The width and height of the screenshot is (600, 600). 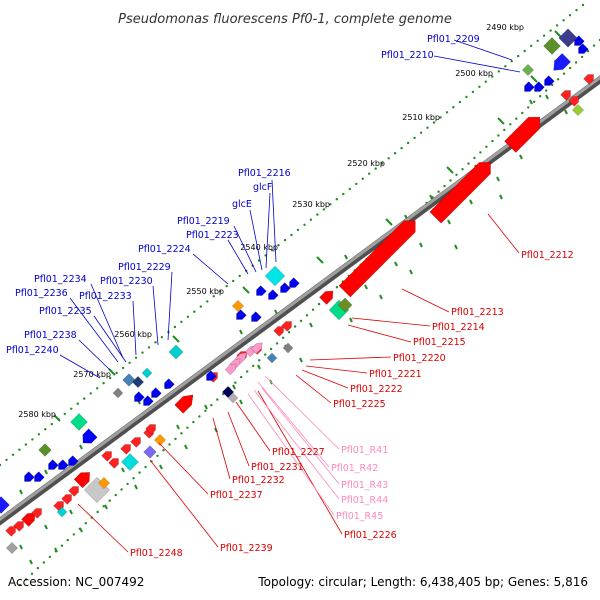 What do you see at coordinates (477, 312) in the screenshot?
I see `gene-label-red: Pfl01_2213` at bounding box center [477, 312].